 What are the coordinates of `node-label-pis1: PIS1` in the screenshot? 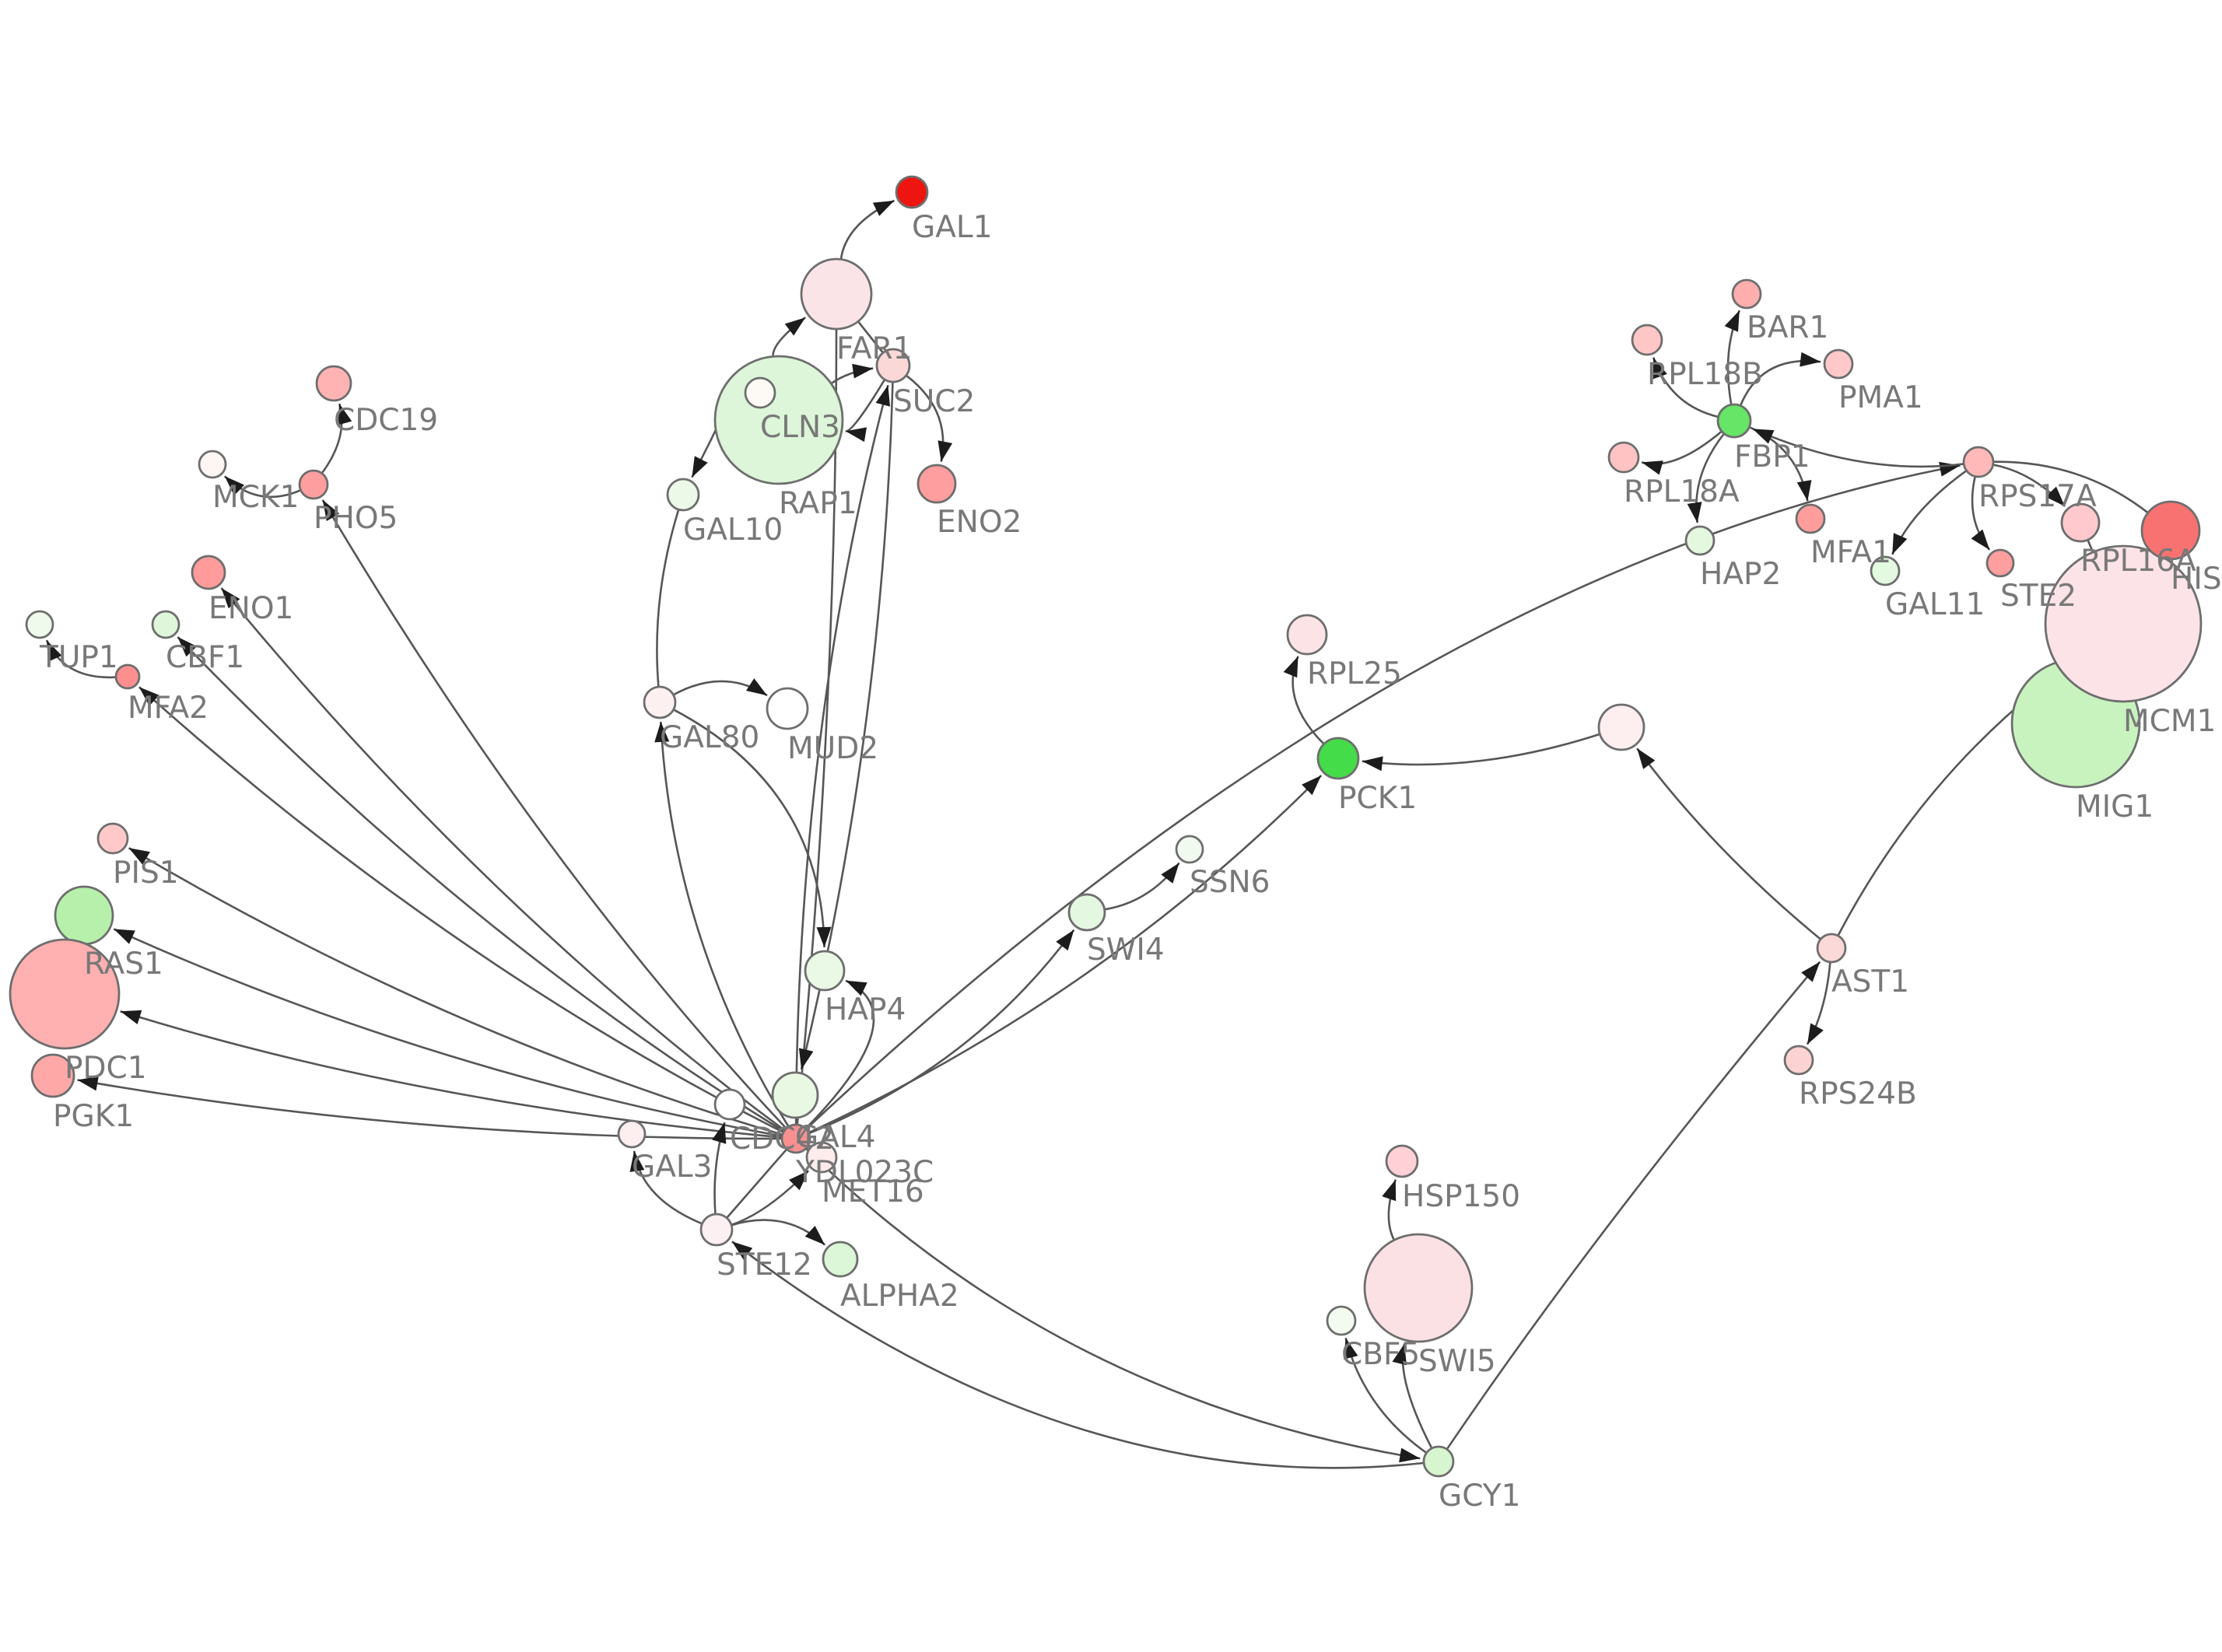 It's located at (146, 874).